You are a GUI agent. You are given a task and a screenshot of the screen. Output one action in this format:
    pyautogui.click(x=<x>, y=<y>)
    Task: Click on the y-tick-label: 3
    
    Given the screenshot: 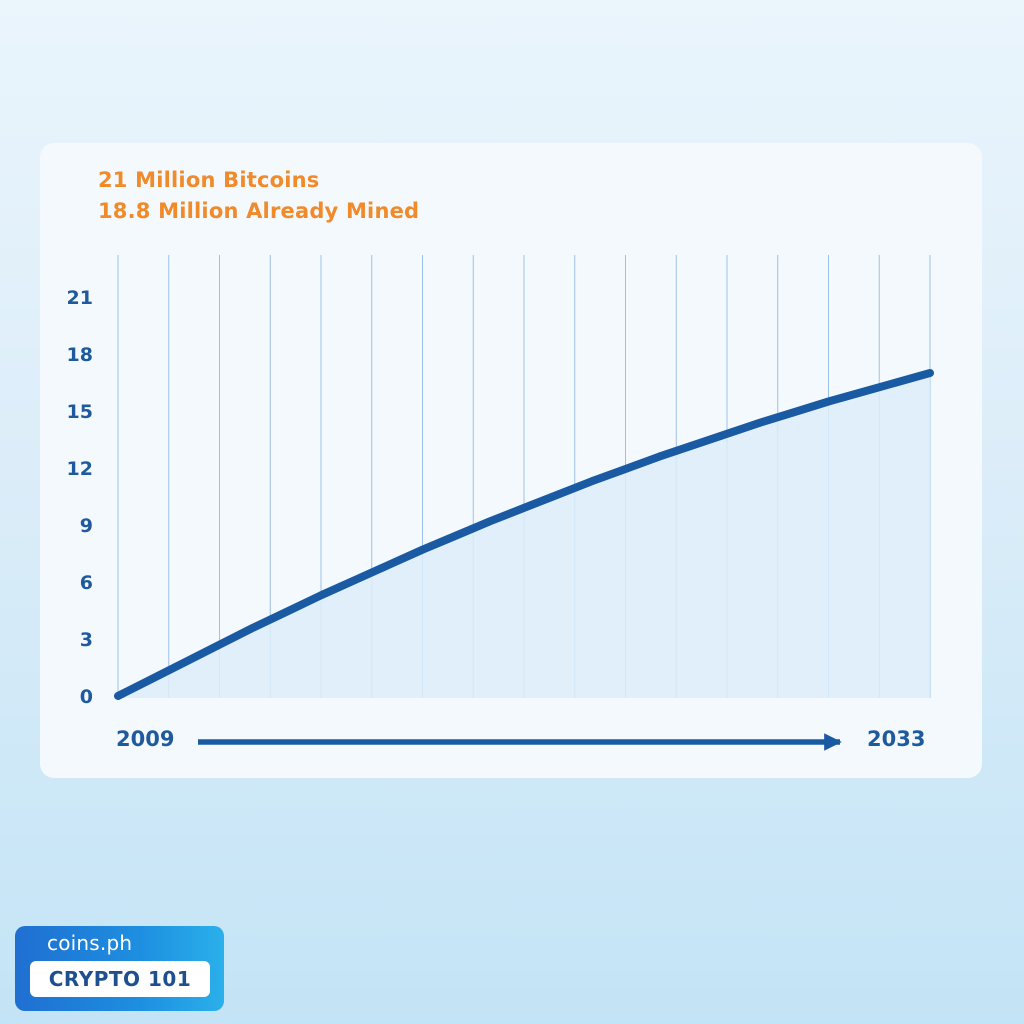 What is the action you would take?
    pyautogui.click(x=86, y=640)
    